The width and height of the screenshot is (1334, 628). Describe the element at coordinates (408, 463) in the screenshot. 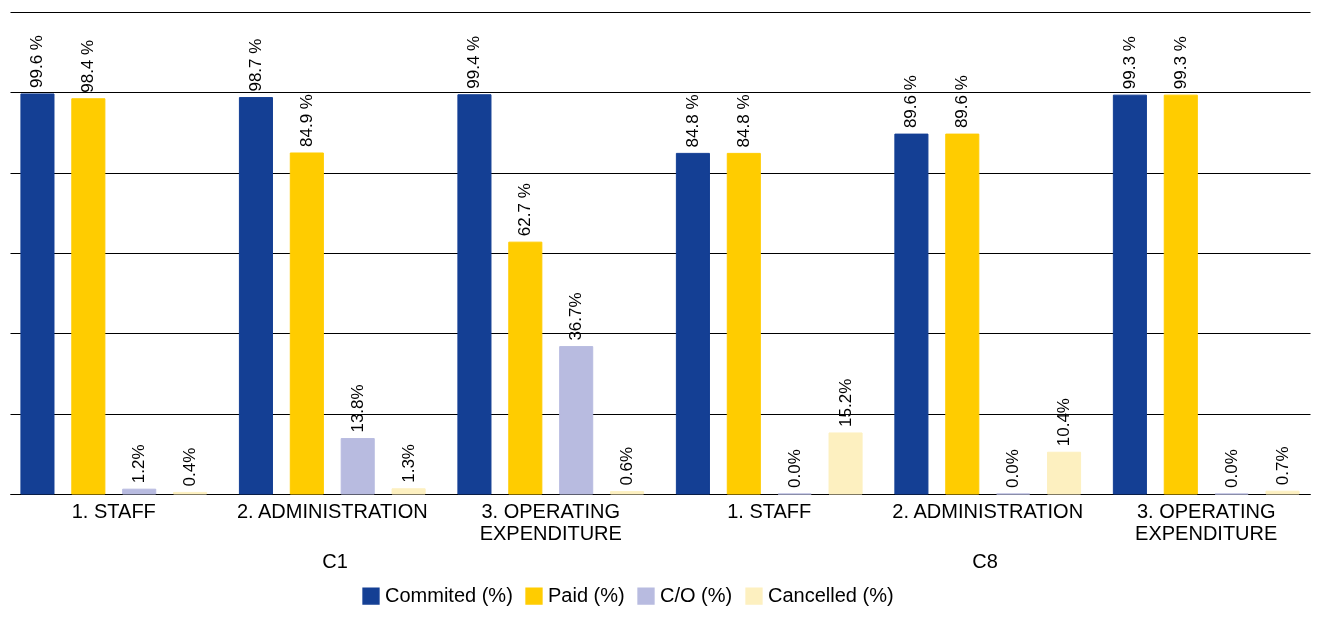

I see `data-label: 1.3%` at that location.